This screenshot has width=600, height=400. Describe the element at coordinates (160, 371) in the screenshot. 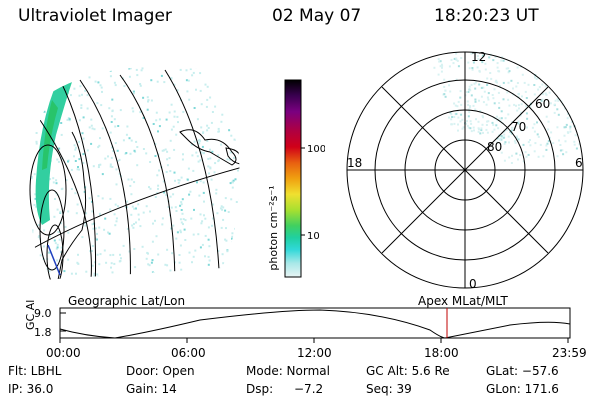

I see `door-info: Door: Open` at that location.